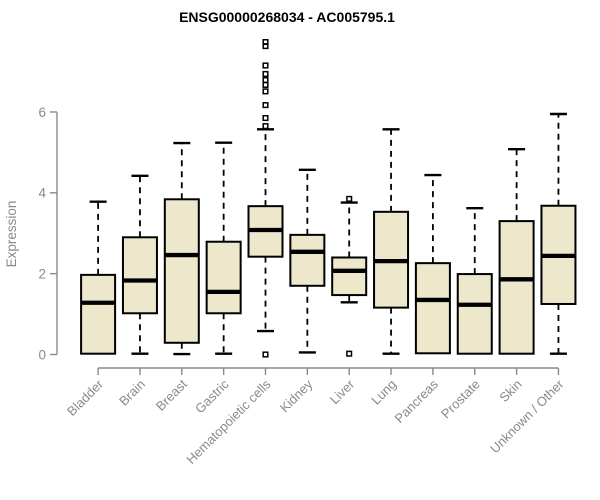  I want to click on category-label: Prostate, so click(460, 399).